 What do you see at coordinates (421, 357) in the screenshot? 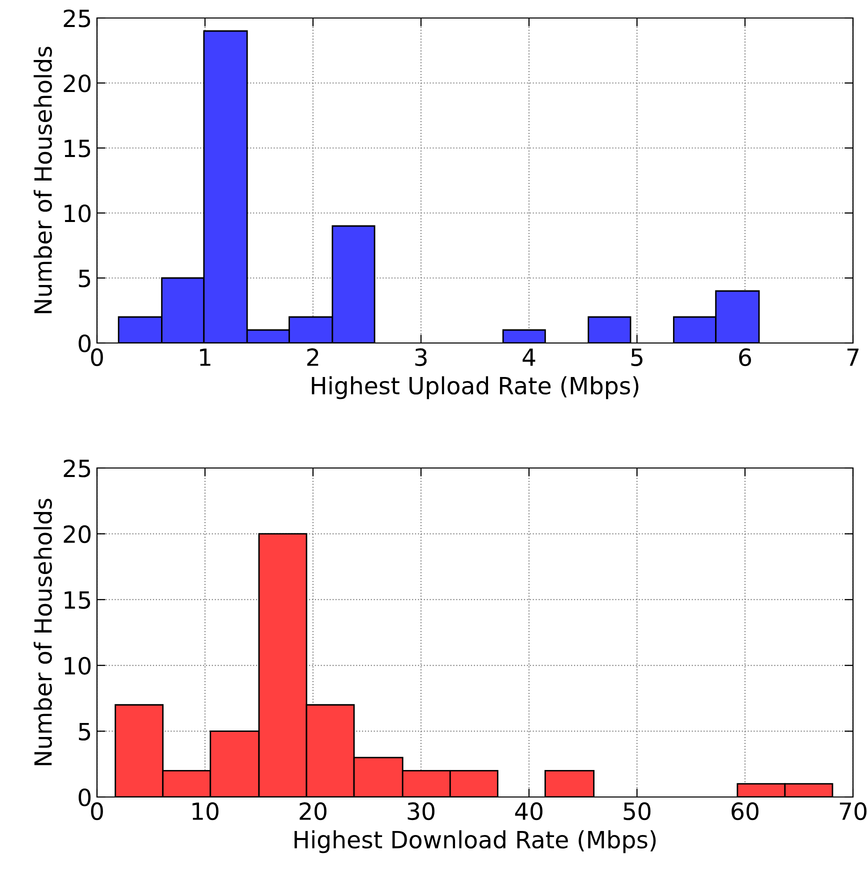
I see `x-tick-label: 3` at bounding box center [421, 357].